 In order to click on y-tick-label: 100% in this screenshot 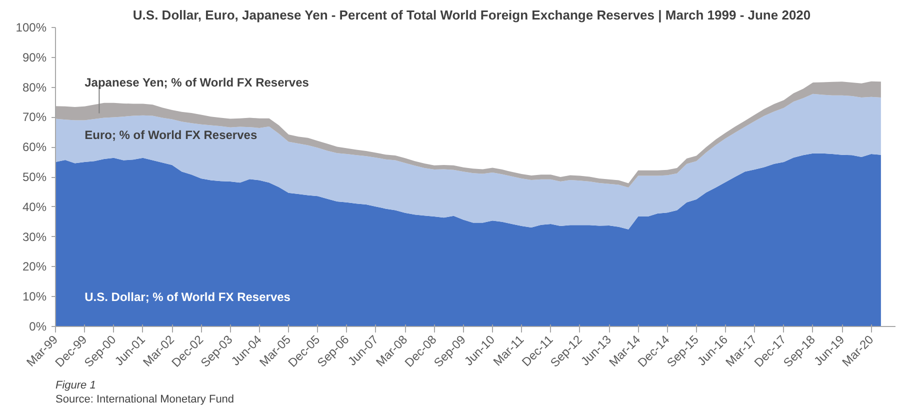, I will do `click(31, 27)`.